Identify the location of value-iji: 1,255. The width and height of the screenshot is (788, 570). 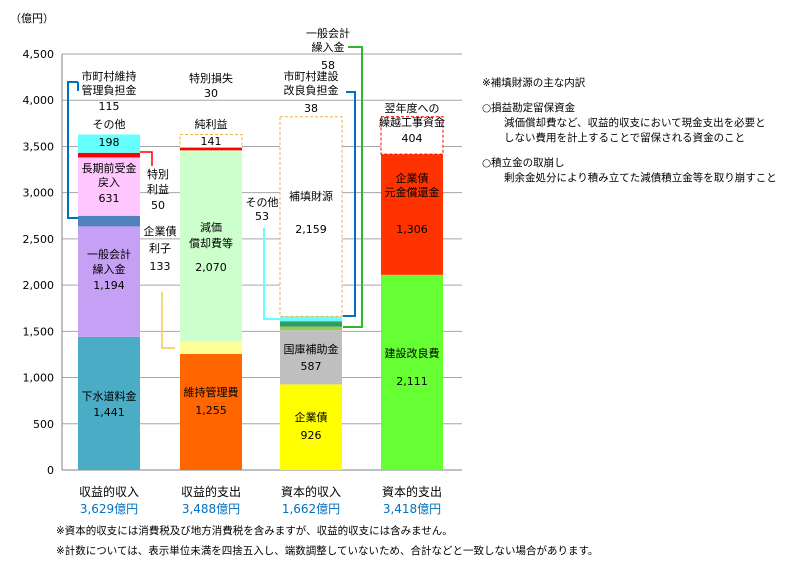
(211, 410).